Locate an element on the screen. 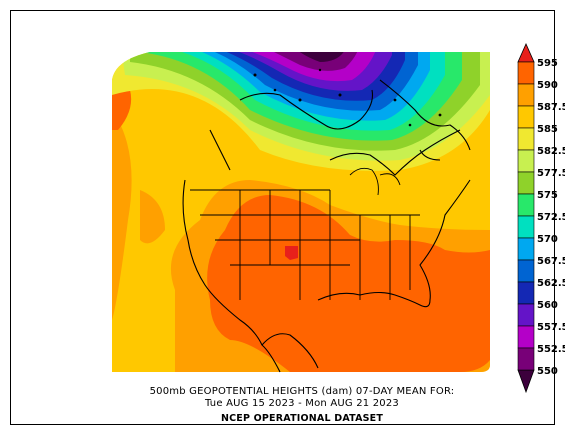 This screenshot has width=565, height=437. colorbar-label: 572.5 is located at coordinates (551, 217).